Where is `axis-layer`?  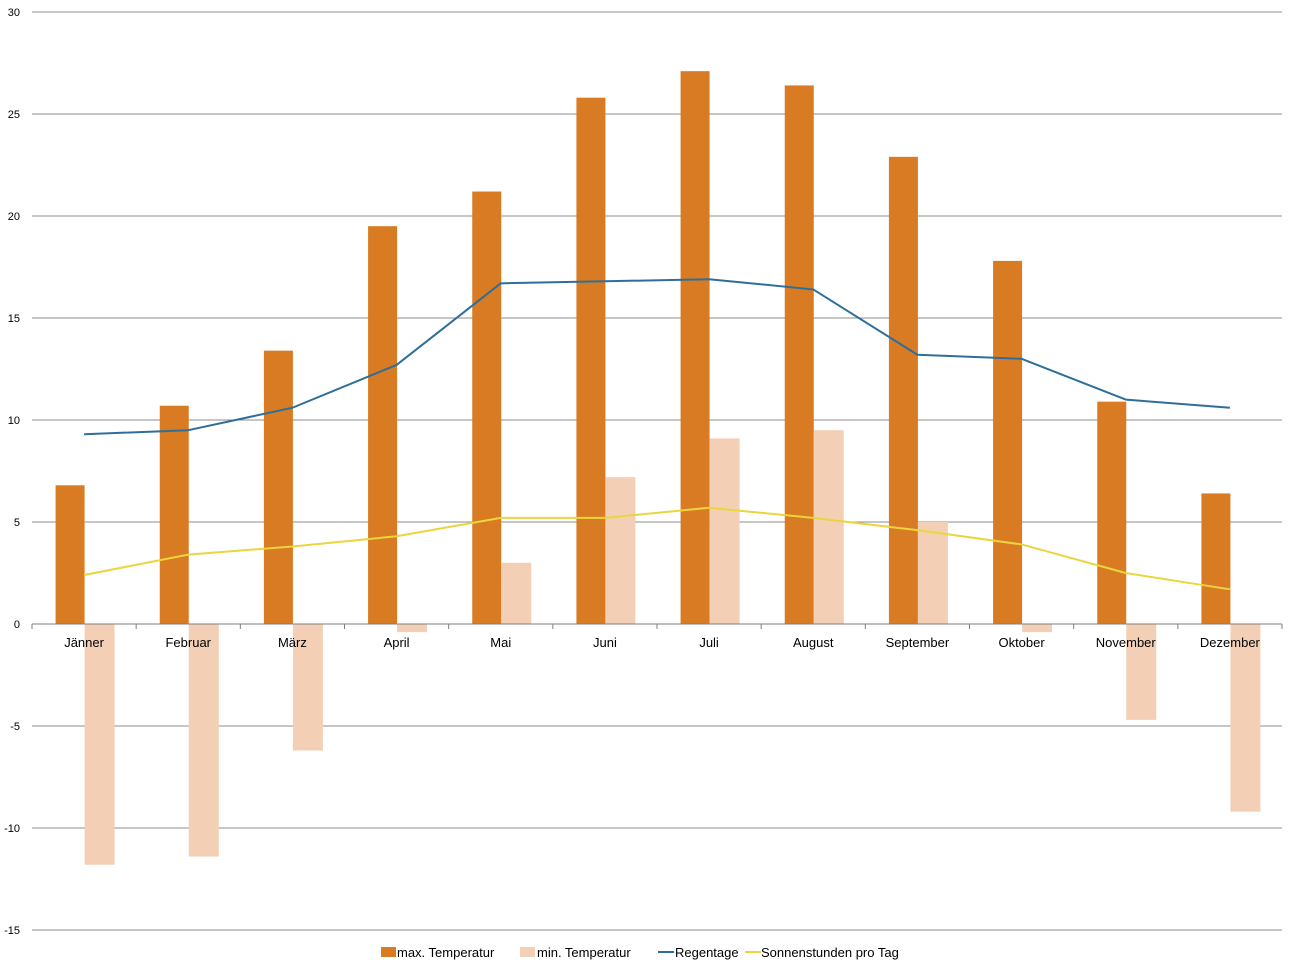 axis-layer is located at coordinates (657, 626).